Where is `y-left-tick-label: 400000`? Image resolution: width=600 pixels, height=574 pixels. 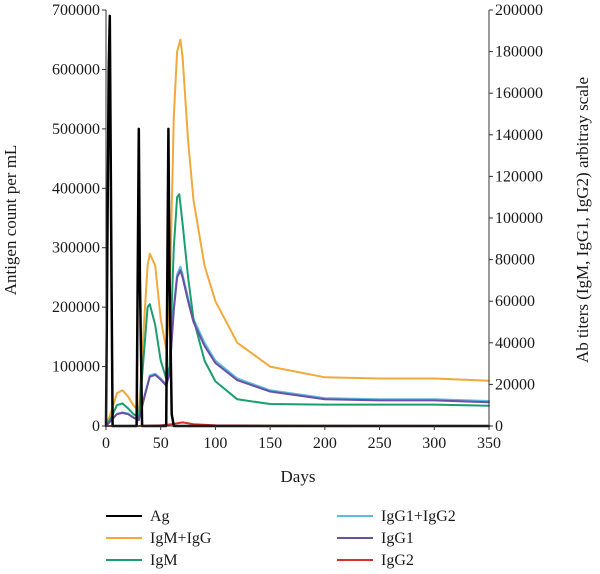
y-left-tick-label: 400000 is located at coordinates (76, 188).